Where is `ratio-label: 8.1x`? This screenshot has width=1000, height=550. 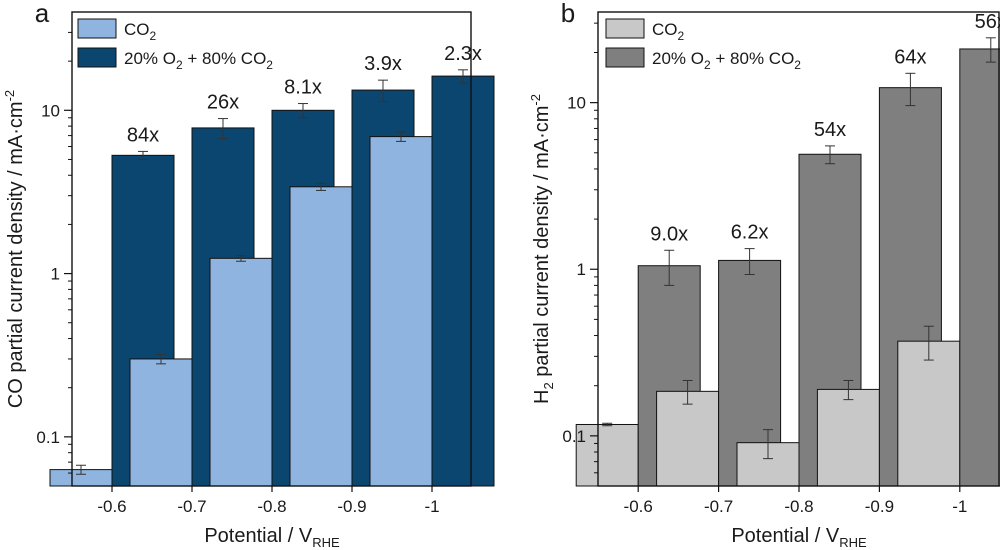
ratio-label: 8.1x is located at coordinates (303, 88).